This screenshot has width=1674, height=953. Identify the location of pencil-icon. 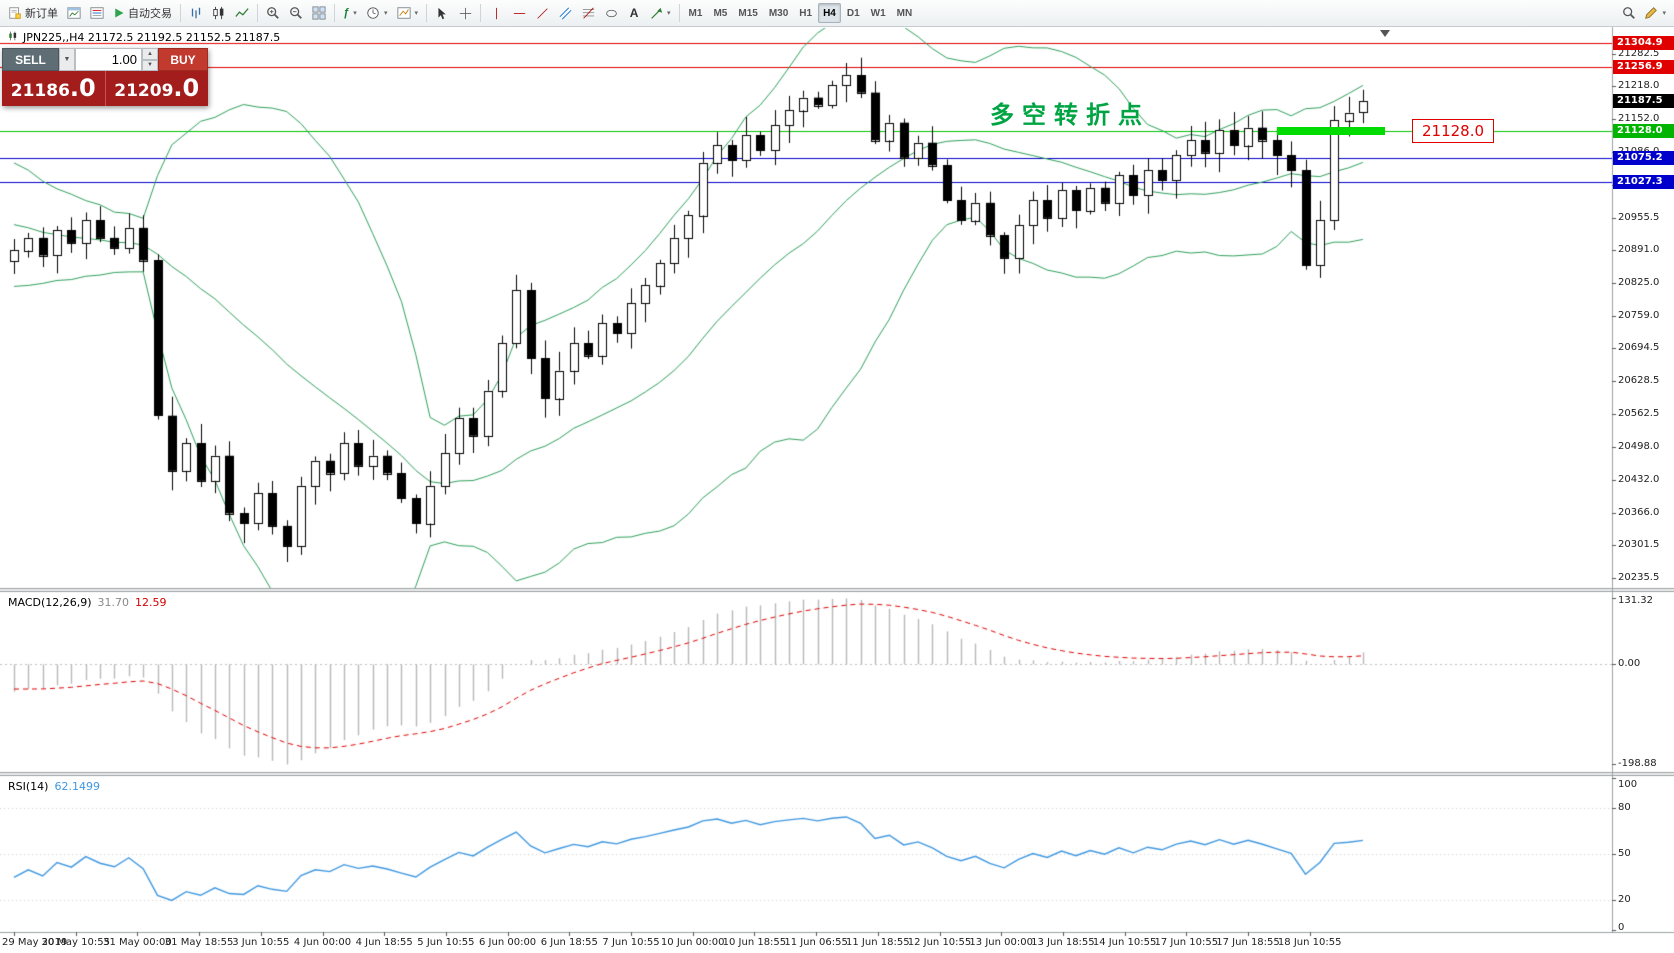
(1651, 13).